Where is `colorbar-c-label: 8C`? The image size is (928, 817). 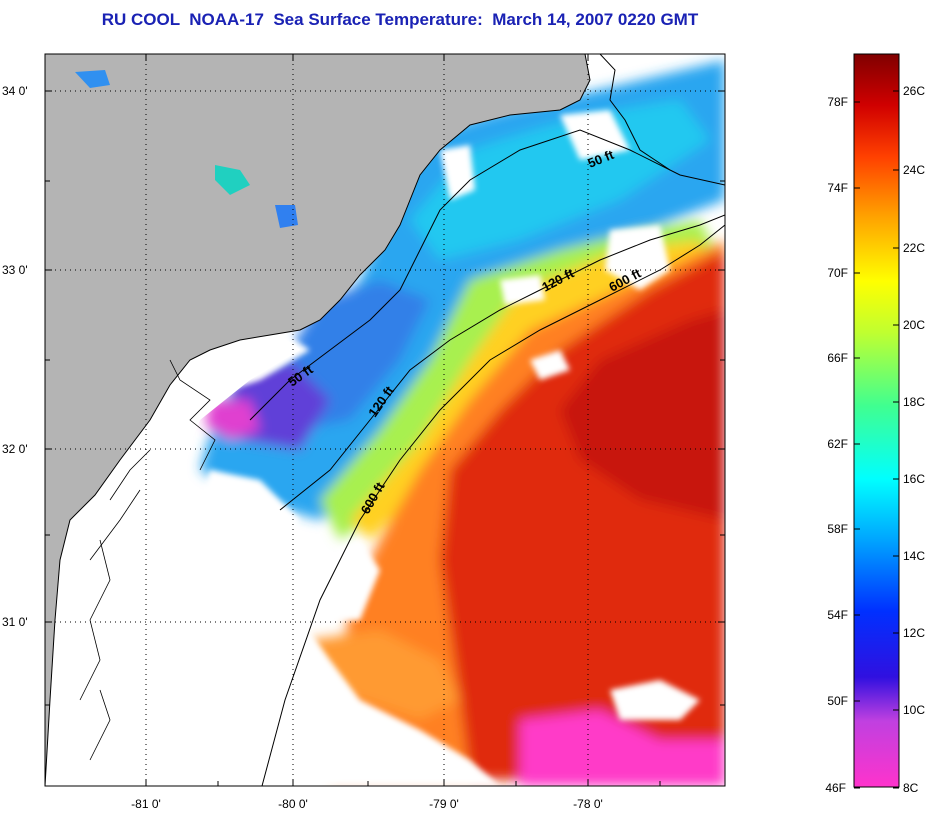
colorbar-c-label: 8C is located at coordinates (911, 788).